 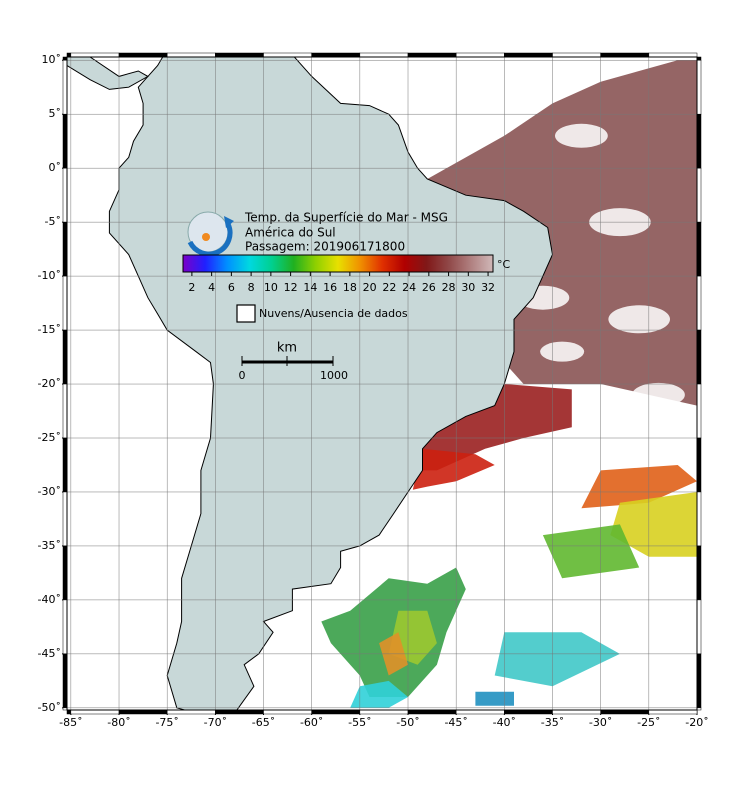 I want to click on colorbar-unit: °C, so click(x=504, y=264).